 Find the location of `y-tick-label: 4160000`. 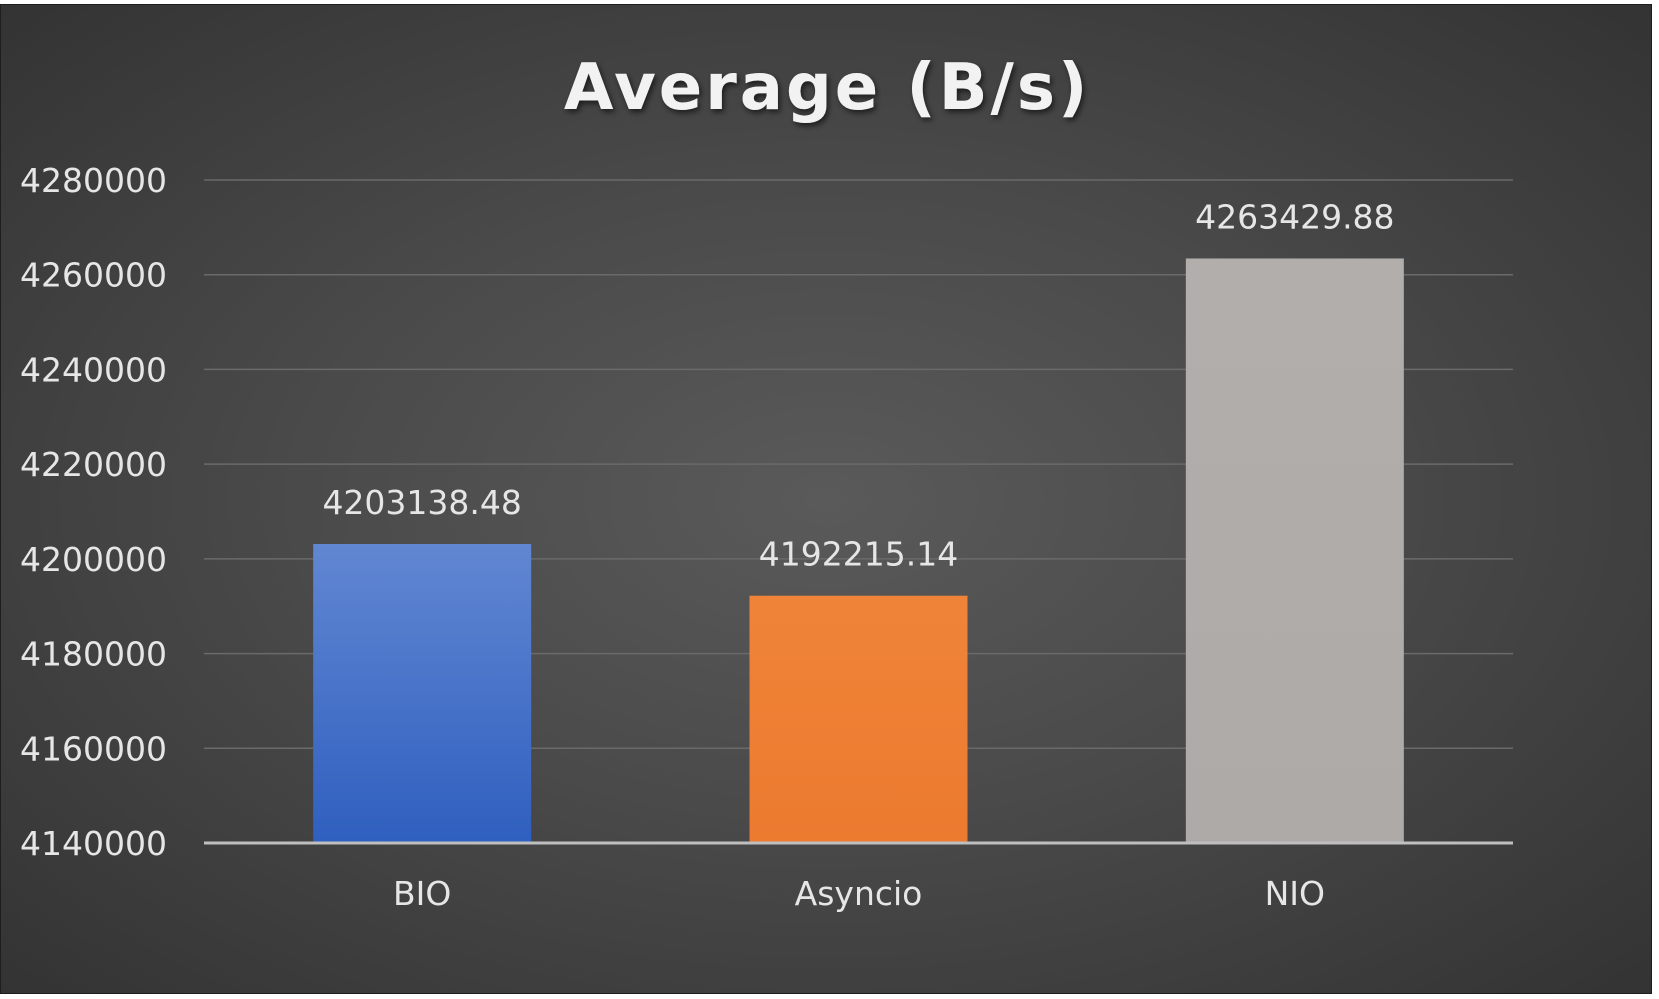

y-tick-label: 4160000 is located at coordinates (93, 748).